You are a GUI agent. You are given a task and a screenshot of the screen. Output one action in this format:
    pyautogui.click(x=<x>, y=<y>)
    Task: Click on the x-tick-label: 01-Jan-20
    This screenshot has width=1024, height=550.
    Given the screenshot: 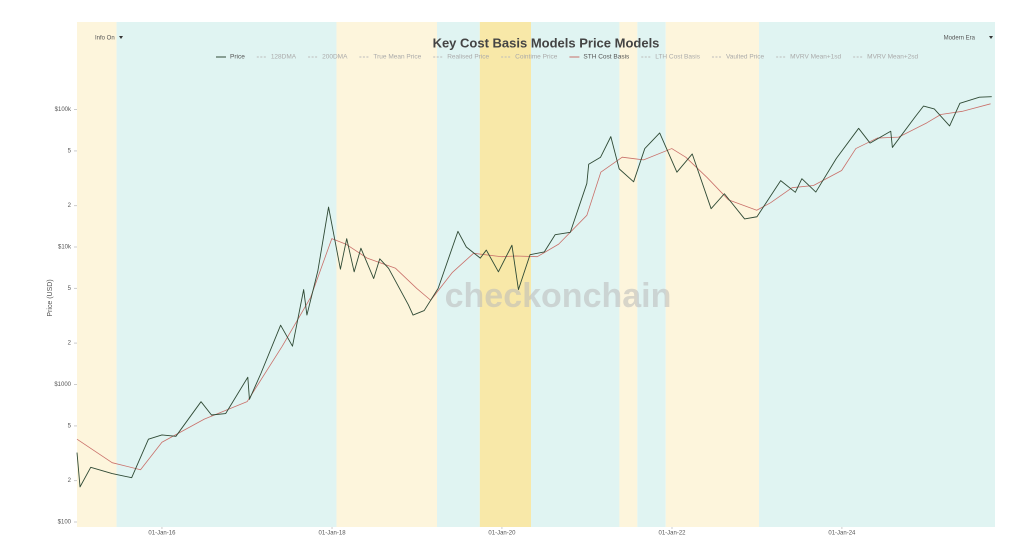 What is the action you would take?
    pyautogui.click(x=502, y=534)
    